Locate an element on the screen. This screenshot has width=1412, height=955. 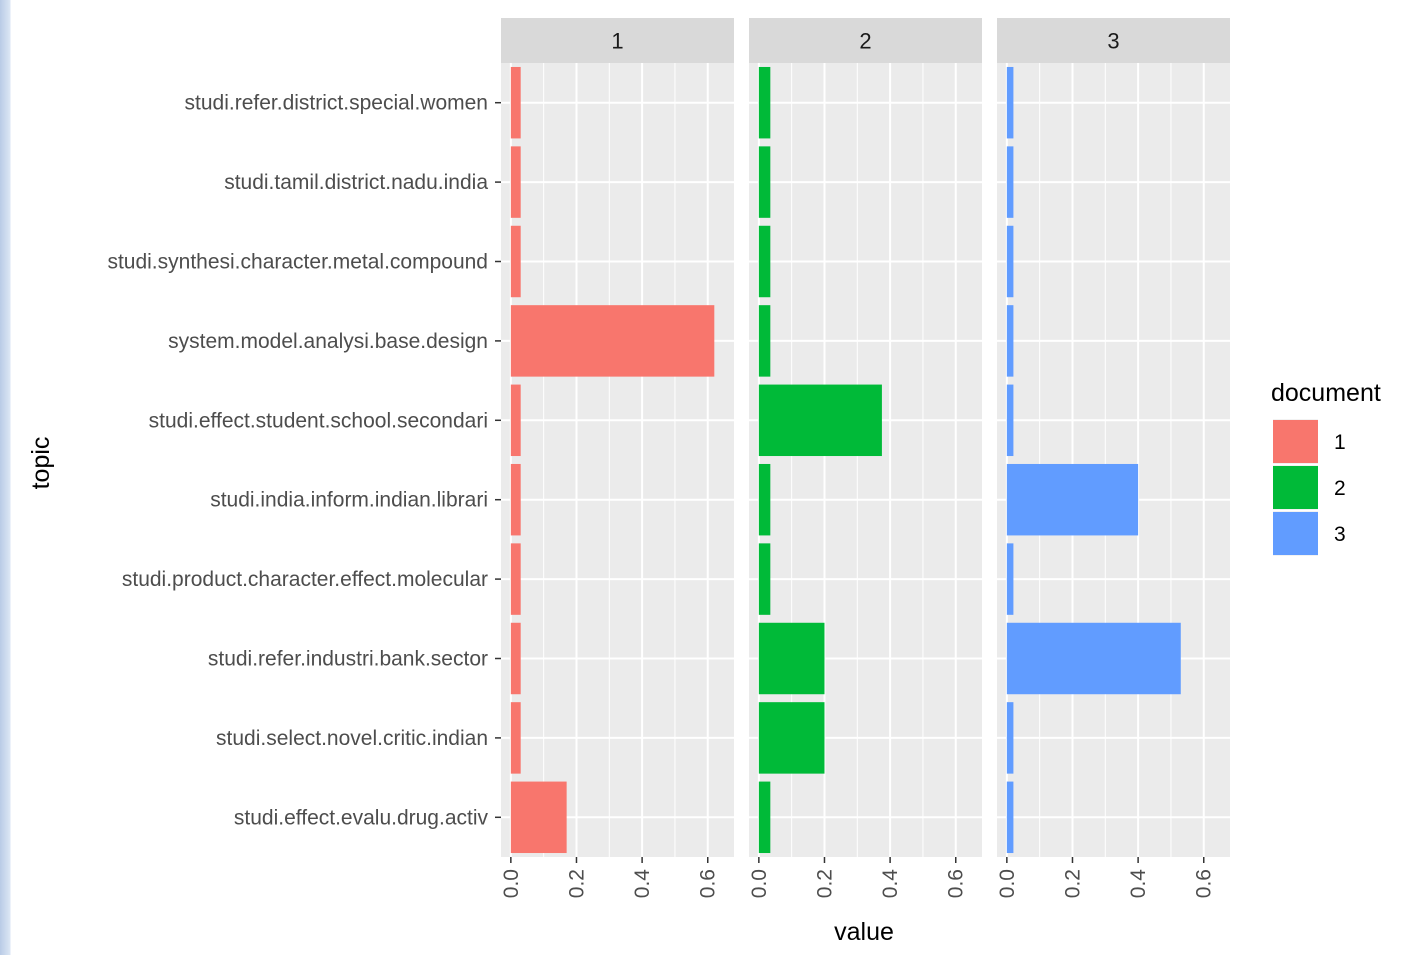
facet-strip-label-3: 3 is located at coordinates (1113, 41).